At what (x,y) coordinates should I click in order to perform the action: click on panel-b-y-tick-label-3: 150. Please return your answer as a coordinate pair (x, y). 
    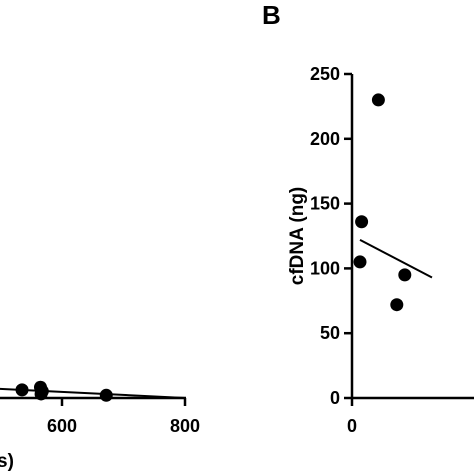
    Looking at the image, I should click on (325, 204).